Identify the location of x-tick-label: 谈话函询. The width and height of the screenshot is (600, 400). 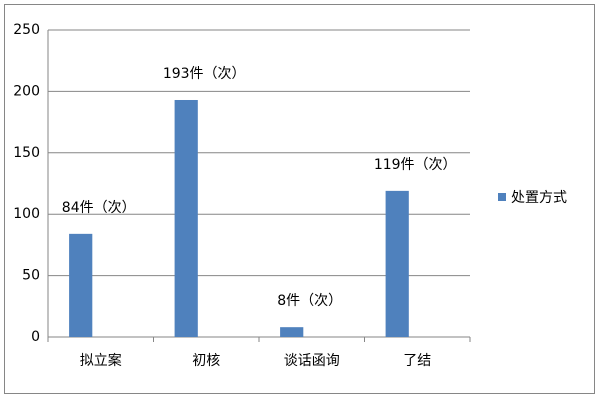
(312, 361).